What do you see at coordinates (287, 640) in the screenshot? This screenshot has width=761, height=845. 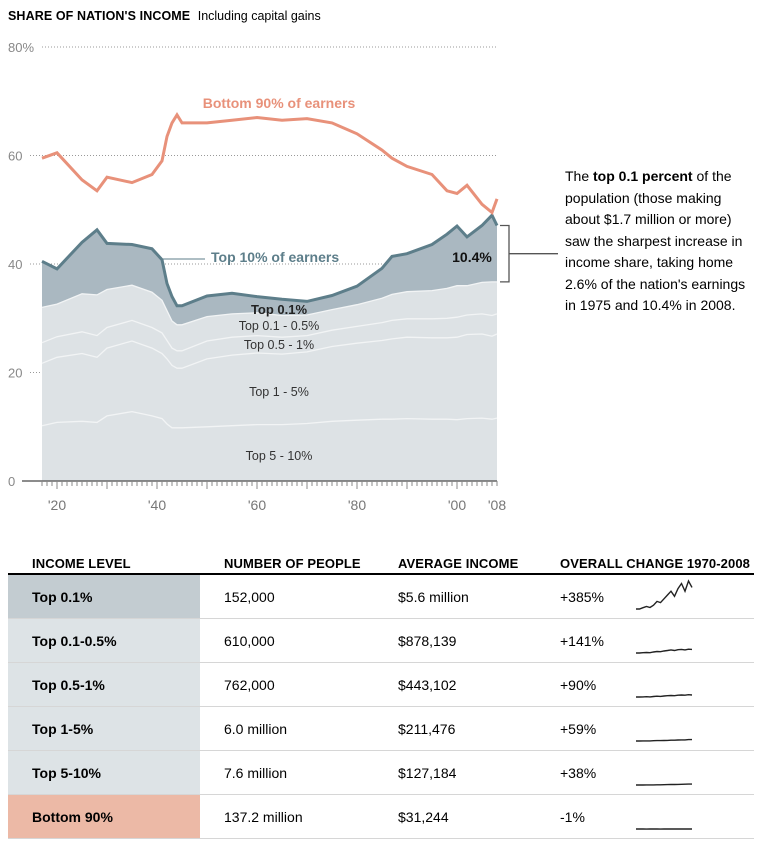 I see `cell-number-of-people: 610,000` at bounding box center [287, 640].